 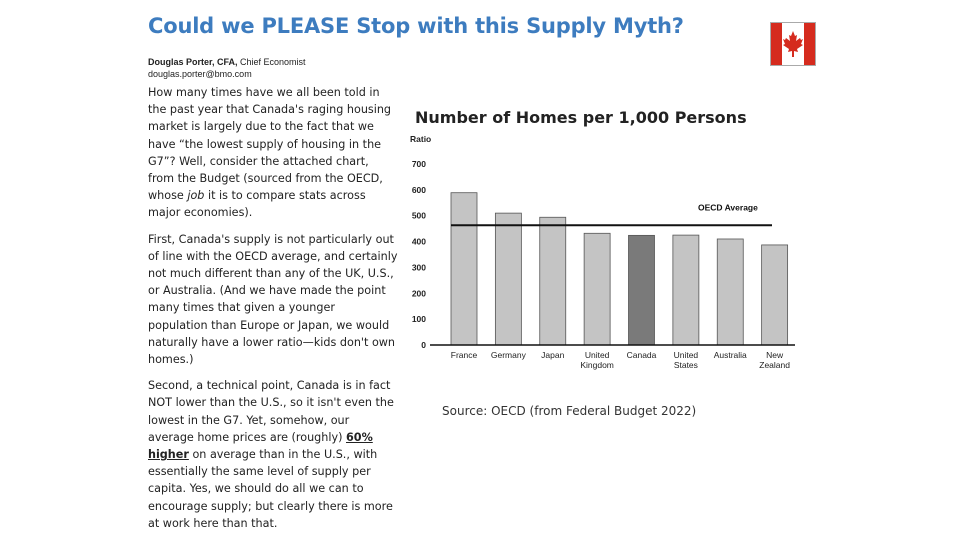 I want to click on y-tick-label: 0, so click(x=423, y=345).